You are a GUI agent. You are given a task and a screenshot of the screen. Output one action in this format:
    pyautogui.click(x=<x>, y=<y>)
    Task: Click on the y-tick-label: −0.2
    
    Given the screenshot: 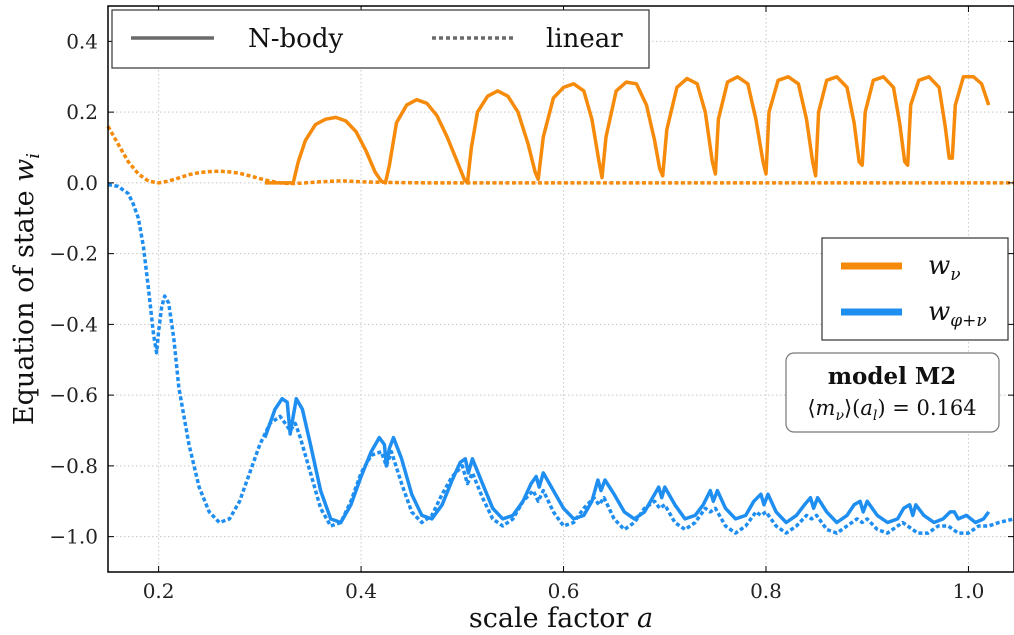 What is the action you would take?
    pyautogui.click(x=73, y=254)
    